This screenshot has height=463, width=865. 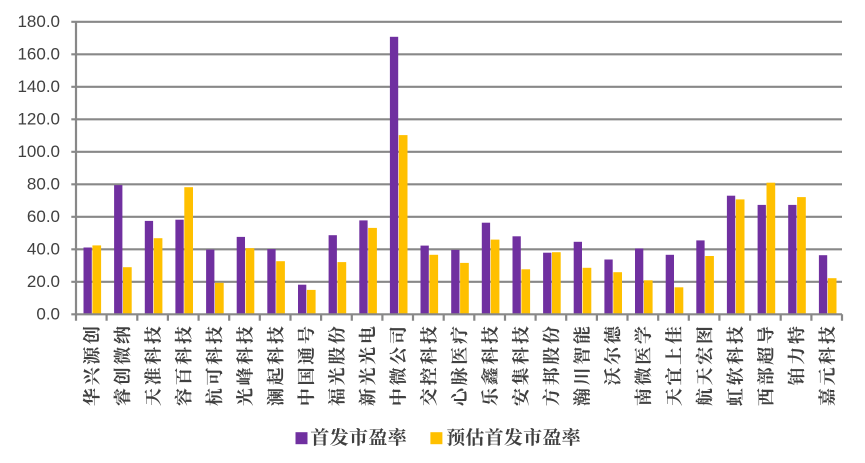 I want to click on svg-text: 80.0, so click(x=43, y=184).